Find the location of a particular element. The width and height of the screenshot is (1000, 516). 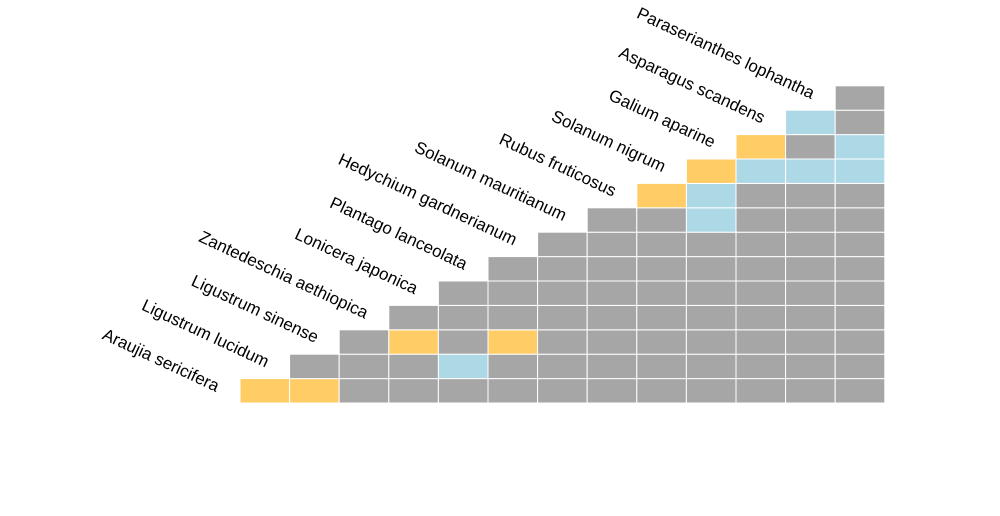

species-label-paraserianthes-lophantha: Paraserianthes lophantha is located at coordinates (726, 53).